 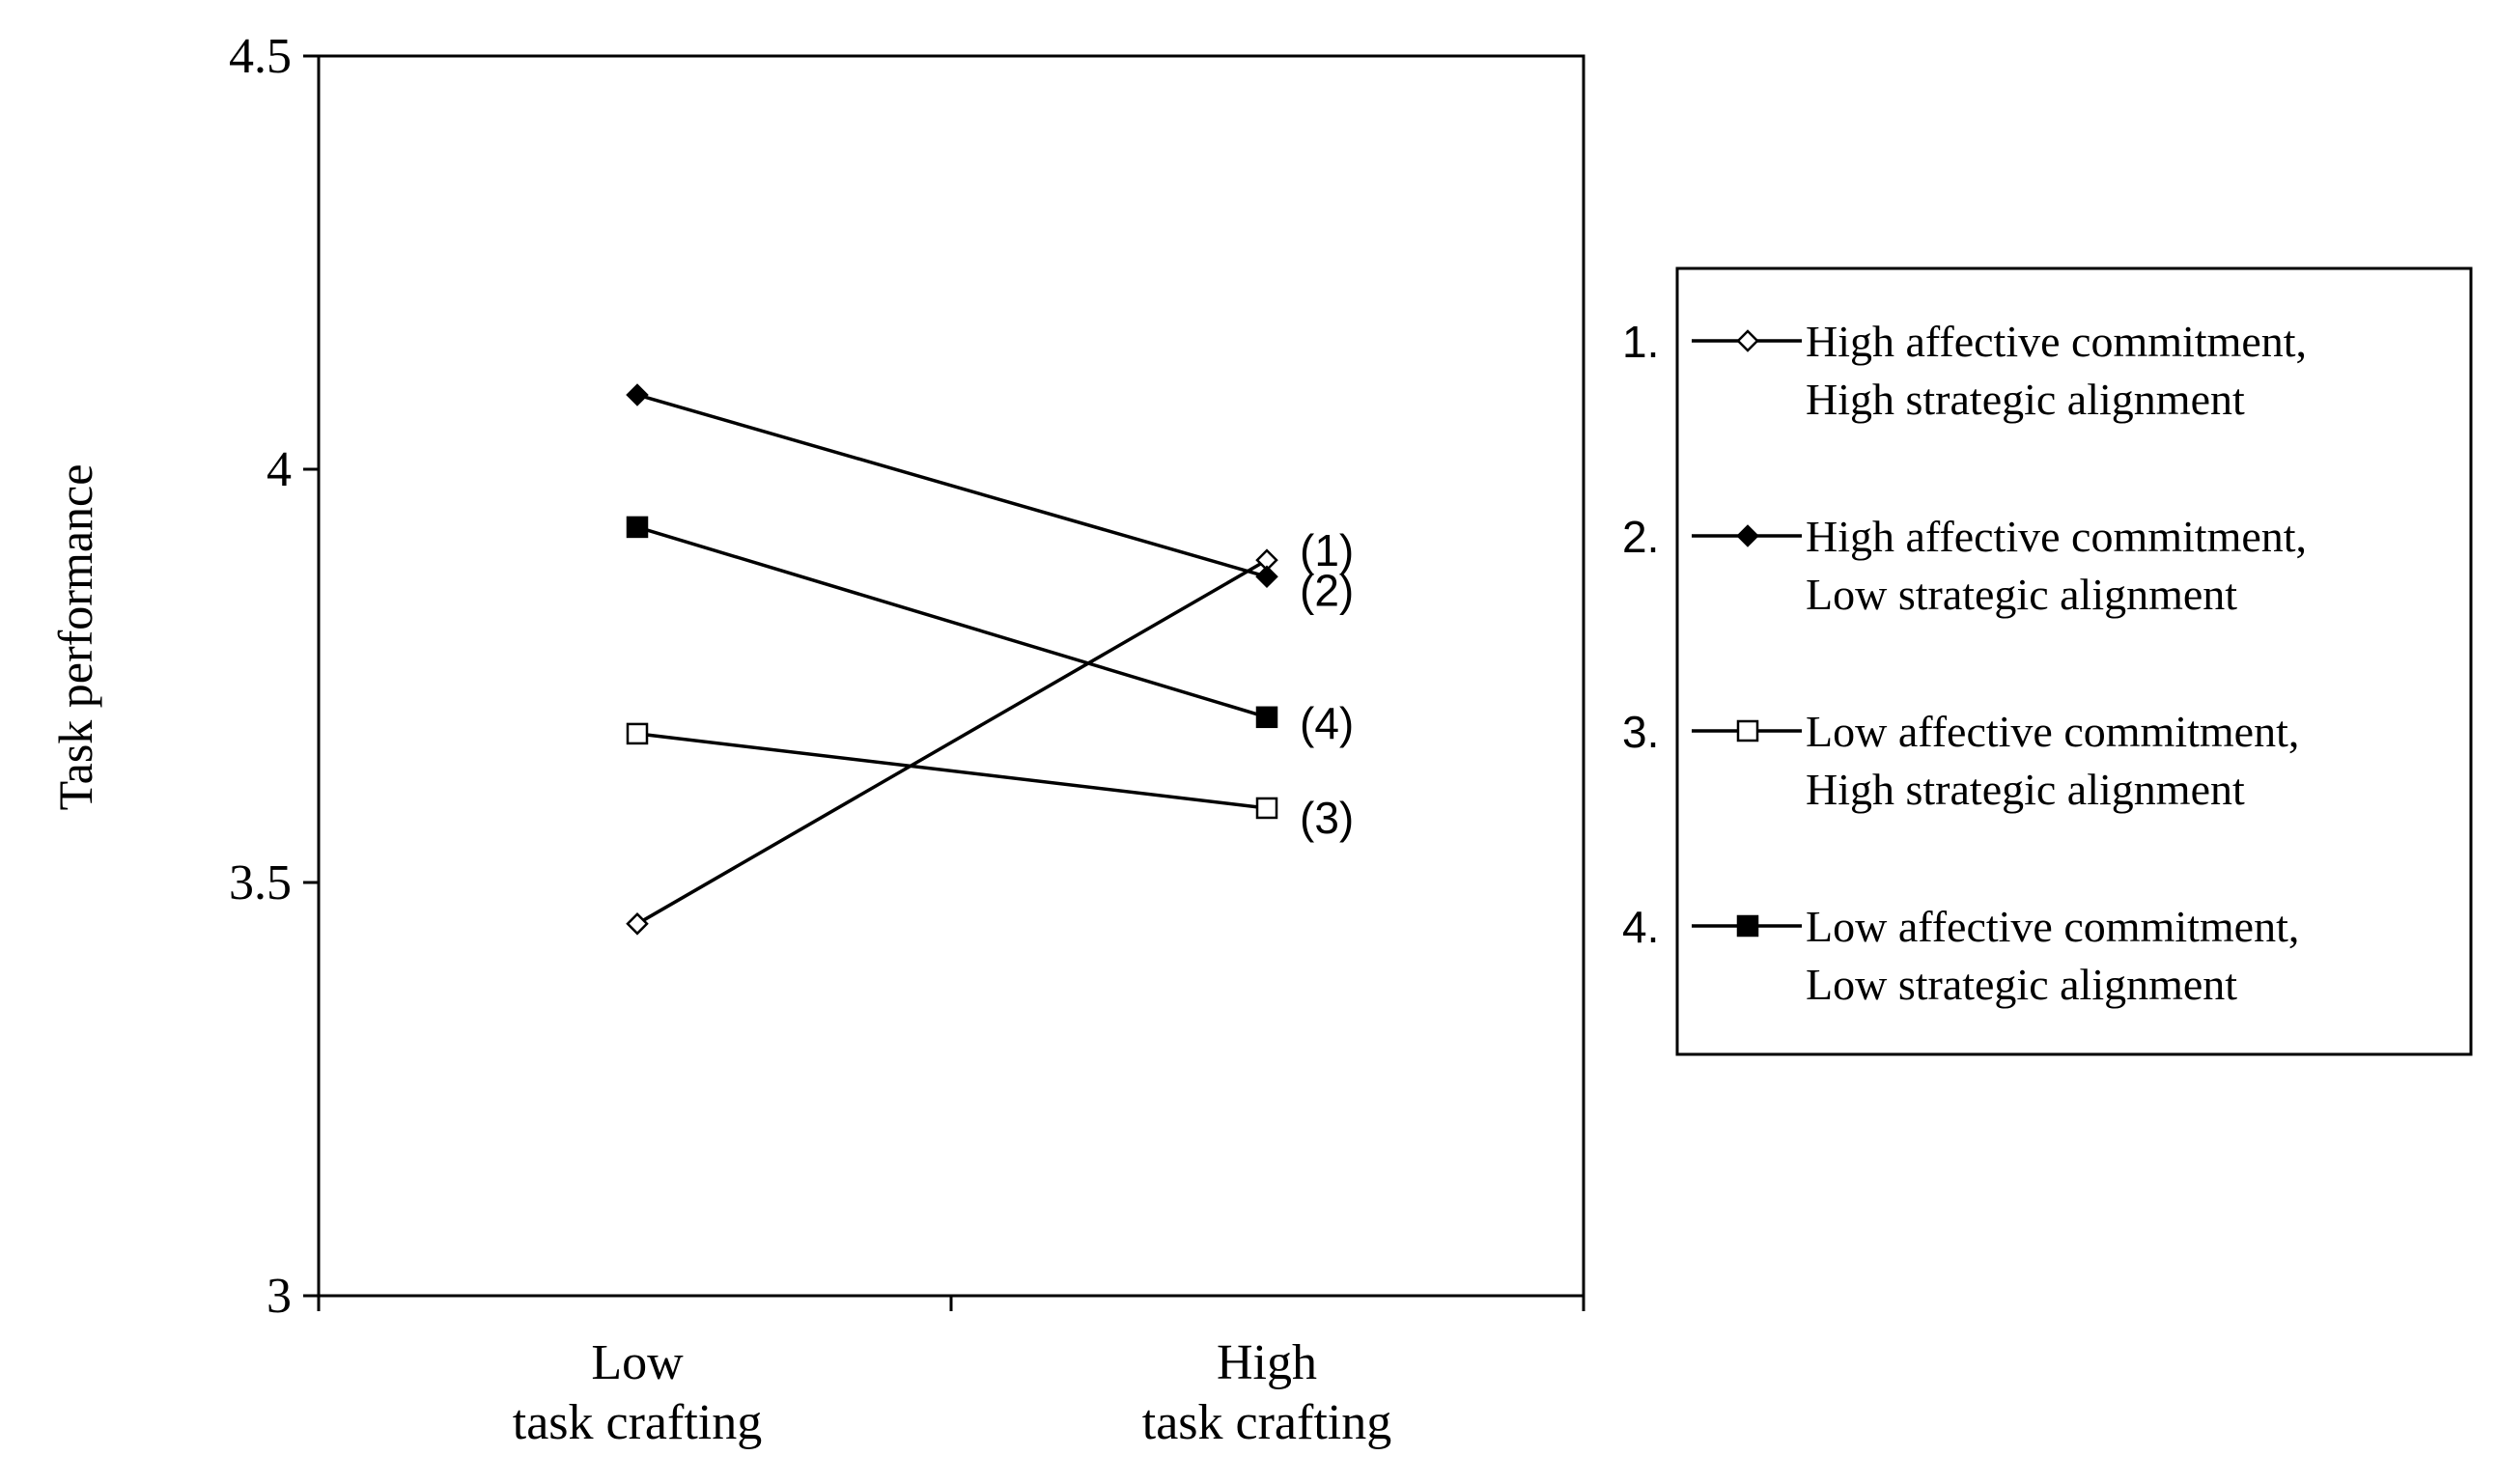 What do you see at coordinates (637, 1392) in the screenshot?
I see `x-category-label: Low task crafting` at bounding box center [637, 1392].